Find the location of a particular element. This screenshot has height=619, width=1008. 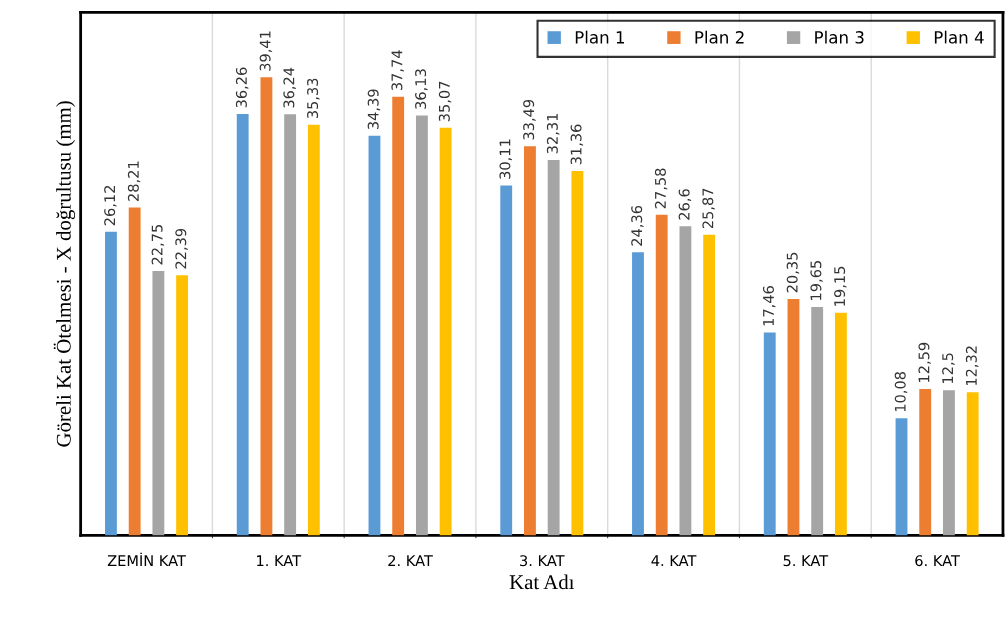

data-label: 24,36 is located at coordinates (637, 225).